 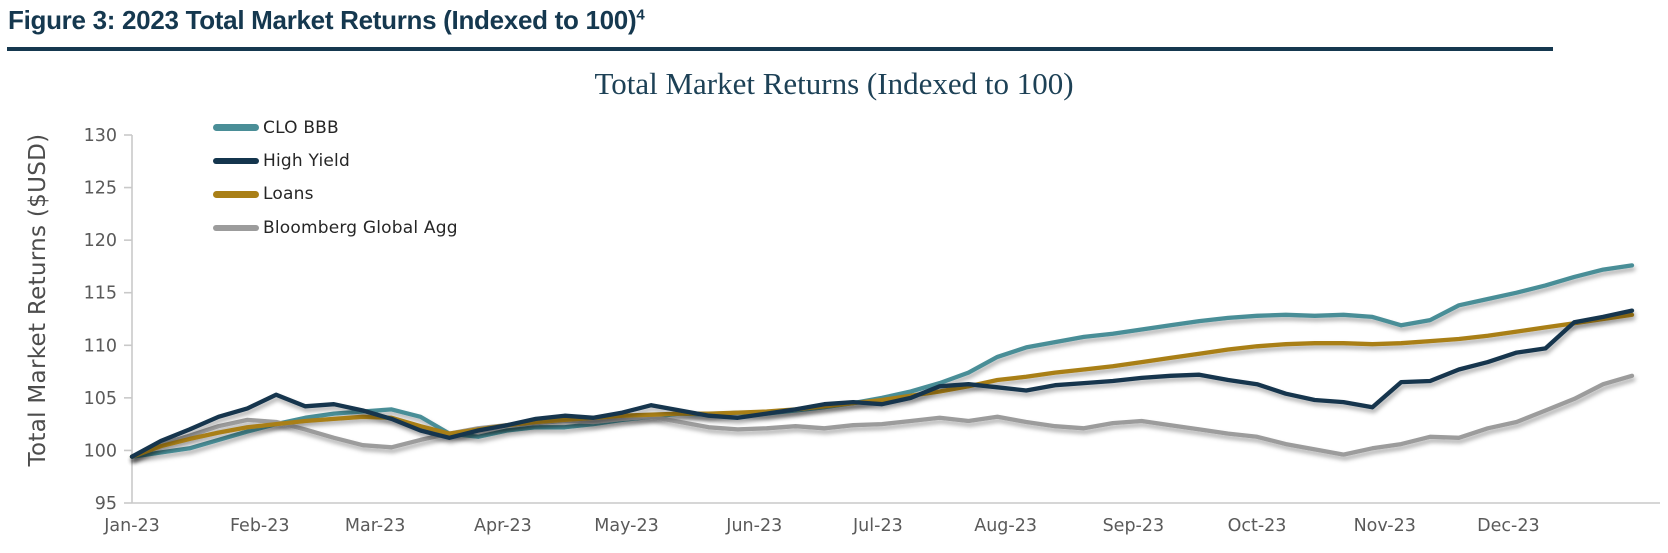 What do you see at coordinates (877, 526) in the screenshot?
I see `x-tick-label: Jul-23` at bounding box center [877, 526].